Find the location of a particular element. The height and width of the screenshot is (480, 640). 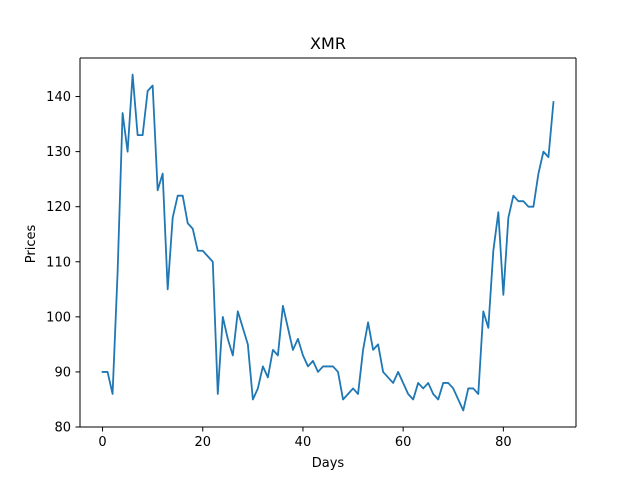

y-tick-label: 130 is located at coordinates (58, 152).